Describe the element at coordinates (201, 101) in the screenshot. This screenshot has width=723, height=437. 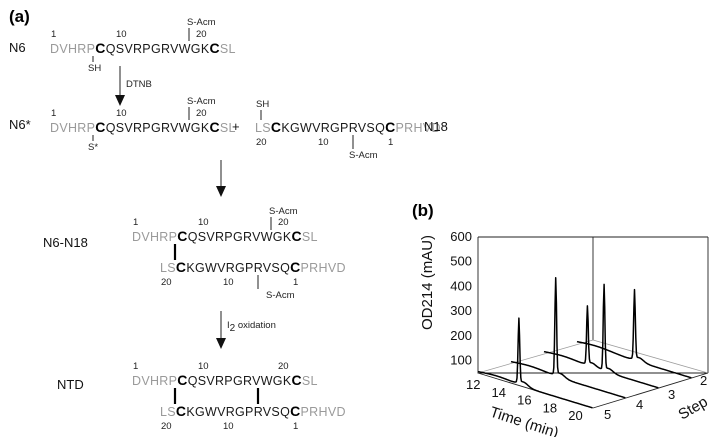
I see `n6star-top-mod: S-Acm` at that location.